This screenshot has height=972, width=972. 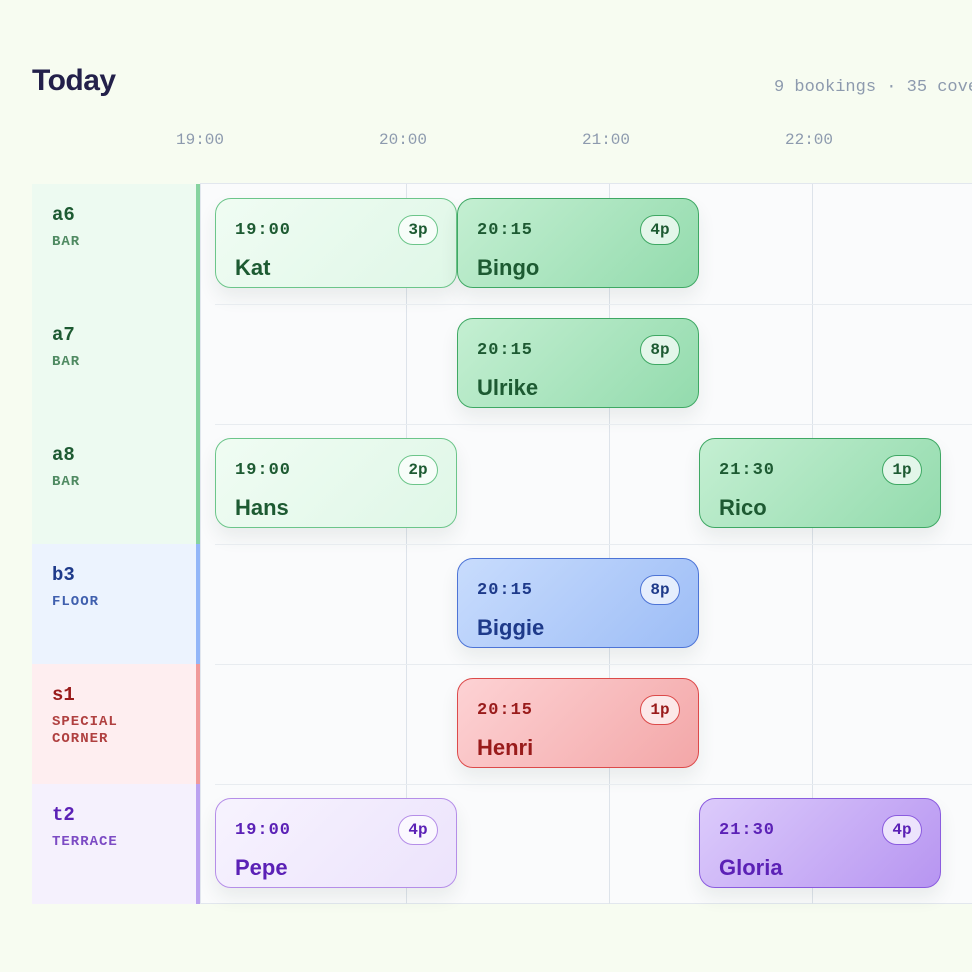 I want to click on guest-name: Biggie, so click(x=511, y=627).